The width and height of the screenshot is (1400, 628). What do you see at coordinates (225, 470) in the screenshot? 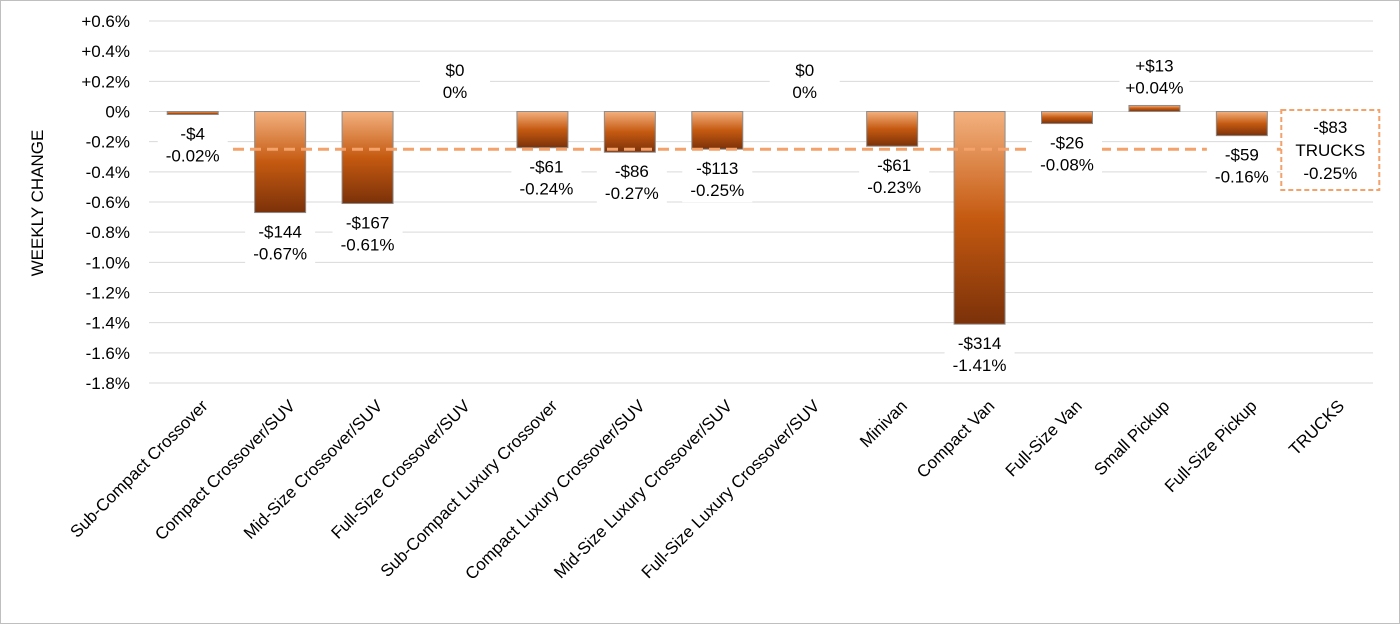
I see `x-category-label: Compact Crossover/SUV` at bounding box center [225, 470].